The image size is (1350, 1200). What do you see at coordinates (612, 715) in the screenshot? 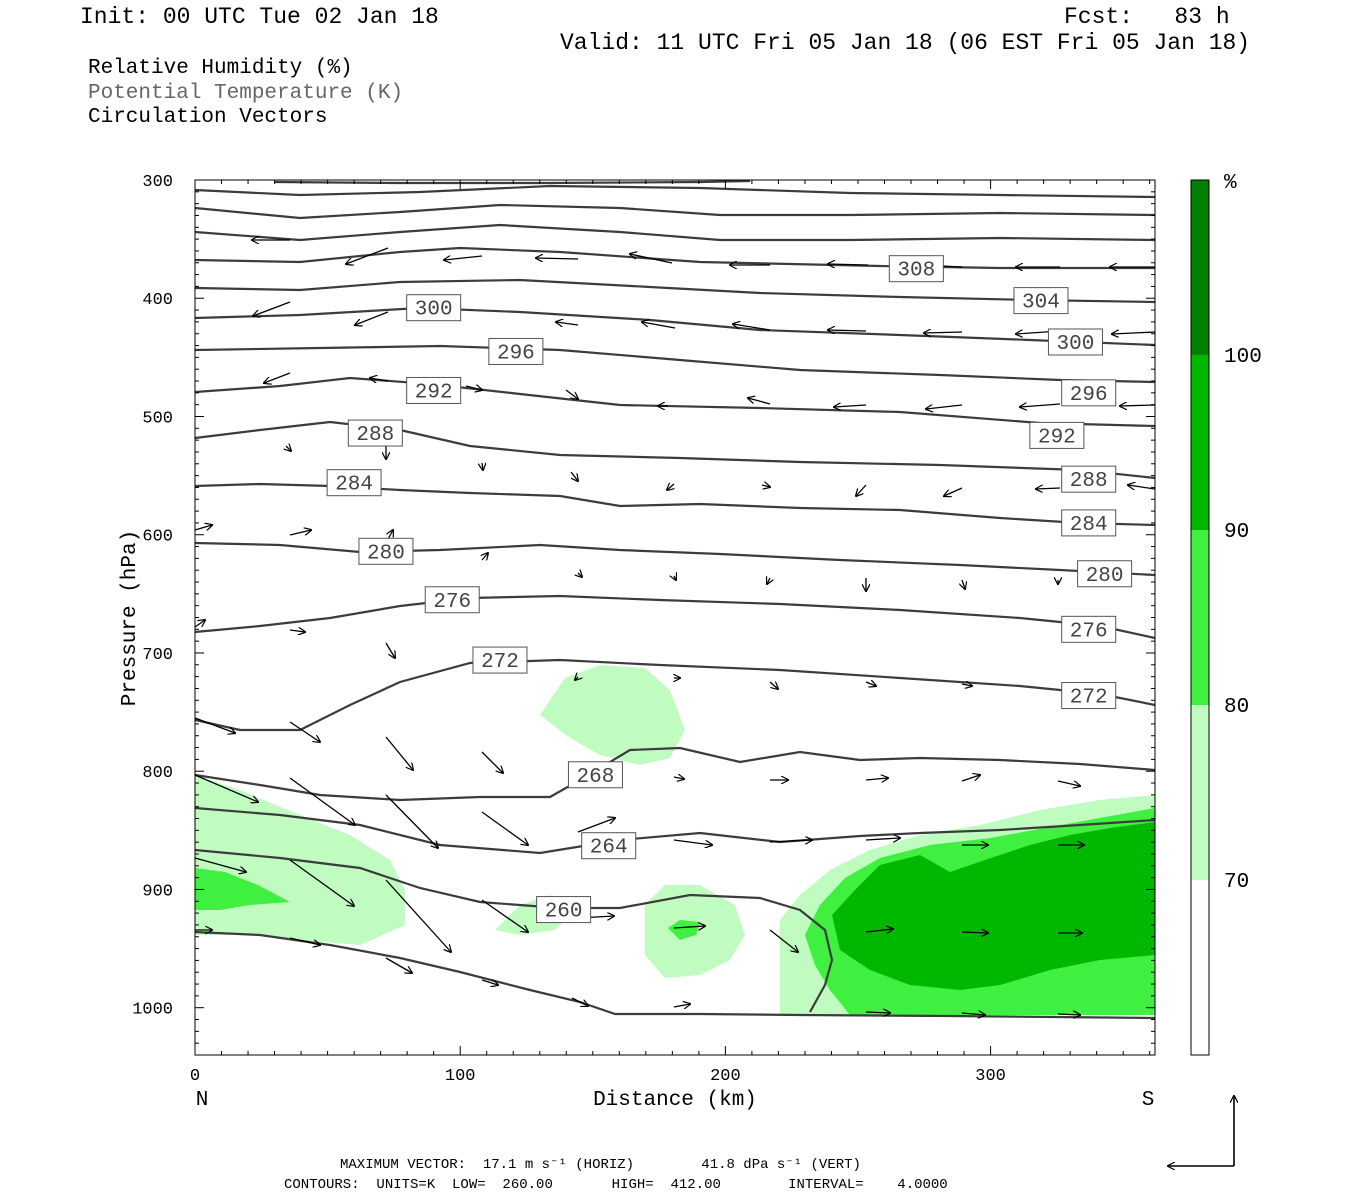
I see `rh-70-region-mid` at bounding box center [612, 715].